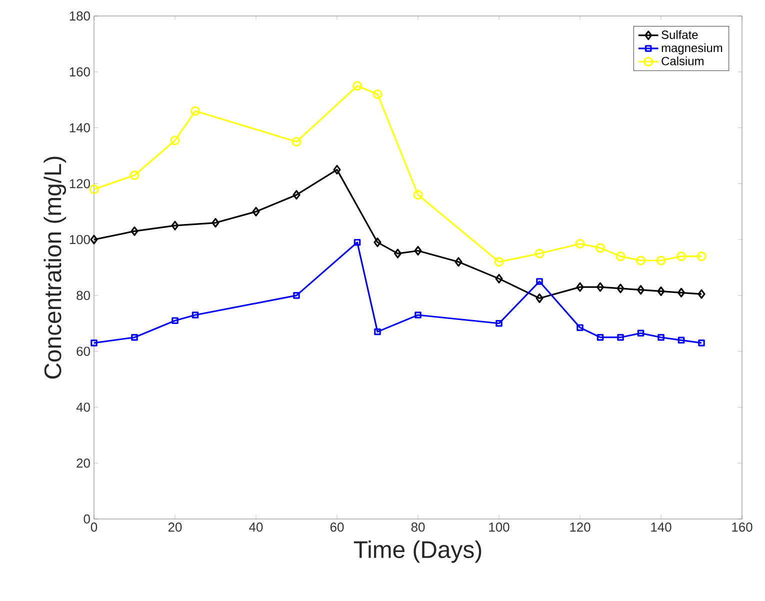 The image size is (765, 601). Describe the element at coordinates (94, 527) in the screenshot. I see `x-tick-label: 0` at that location.